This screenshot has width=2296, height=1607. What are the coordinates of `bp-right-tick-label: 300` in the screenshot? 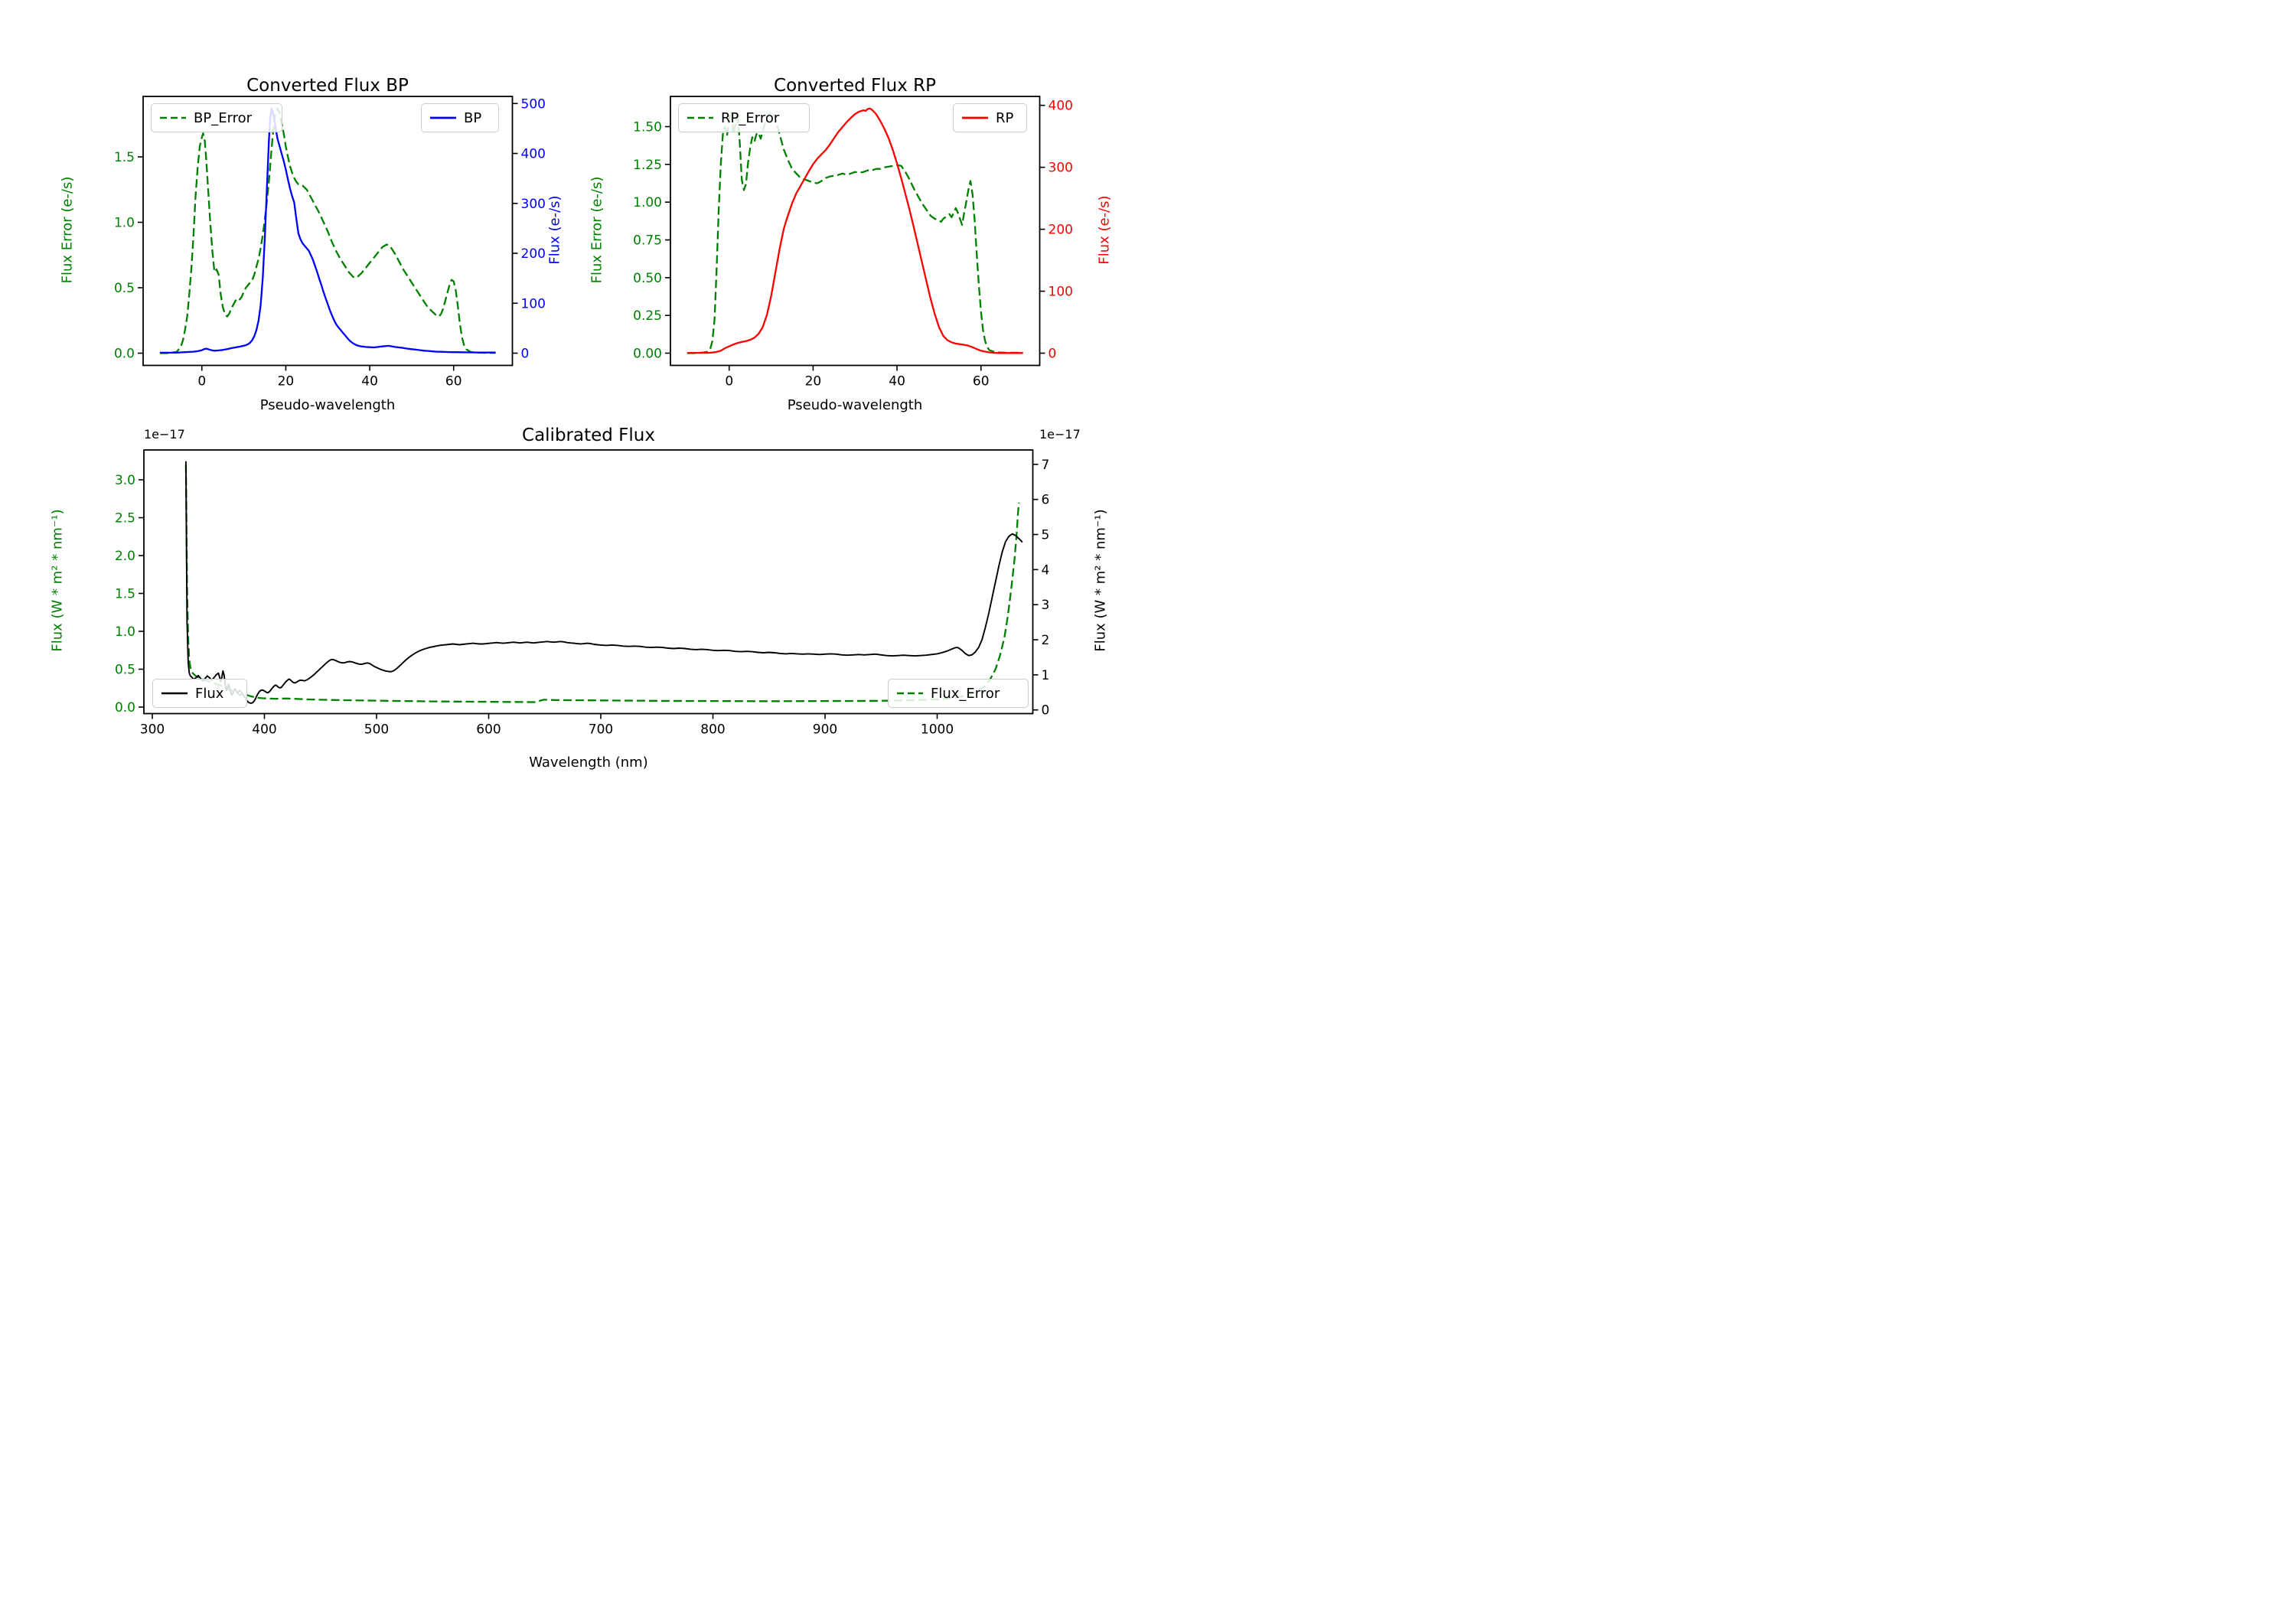 It's located at (533, 204).